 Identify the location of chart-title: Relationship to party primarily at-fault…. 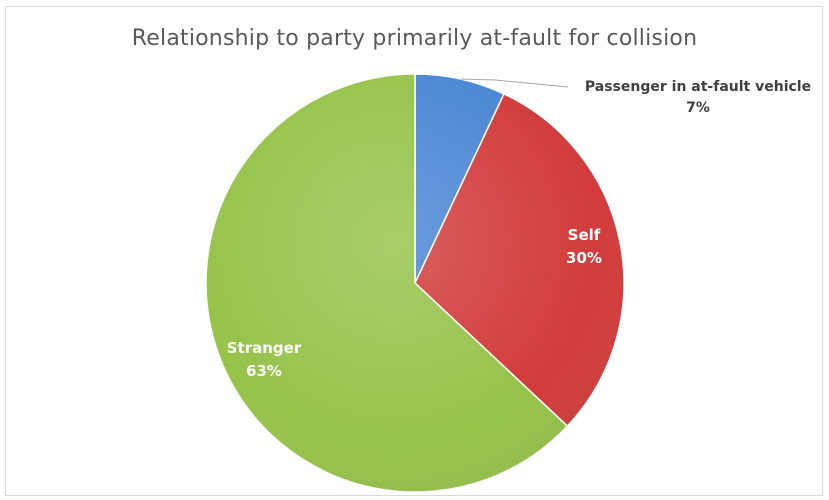
(414, 38).